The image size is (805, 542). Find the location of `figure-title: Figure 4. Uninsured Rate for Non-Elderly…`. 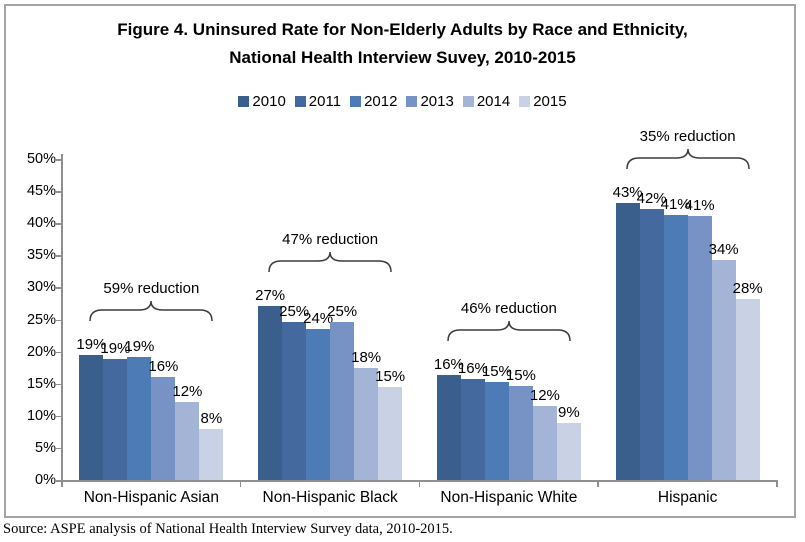

figure-title: Figure 4. Uninsured Rate for Non-Elderly… is located at coordinates (402, 43).